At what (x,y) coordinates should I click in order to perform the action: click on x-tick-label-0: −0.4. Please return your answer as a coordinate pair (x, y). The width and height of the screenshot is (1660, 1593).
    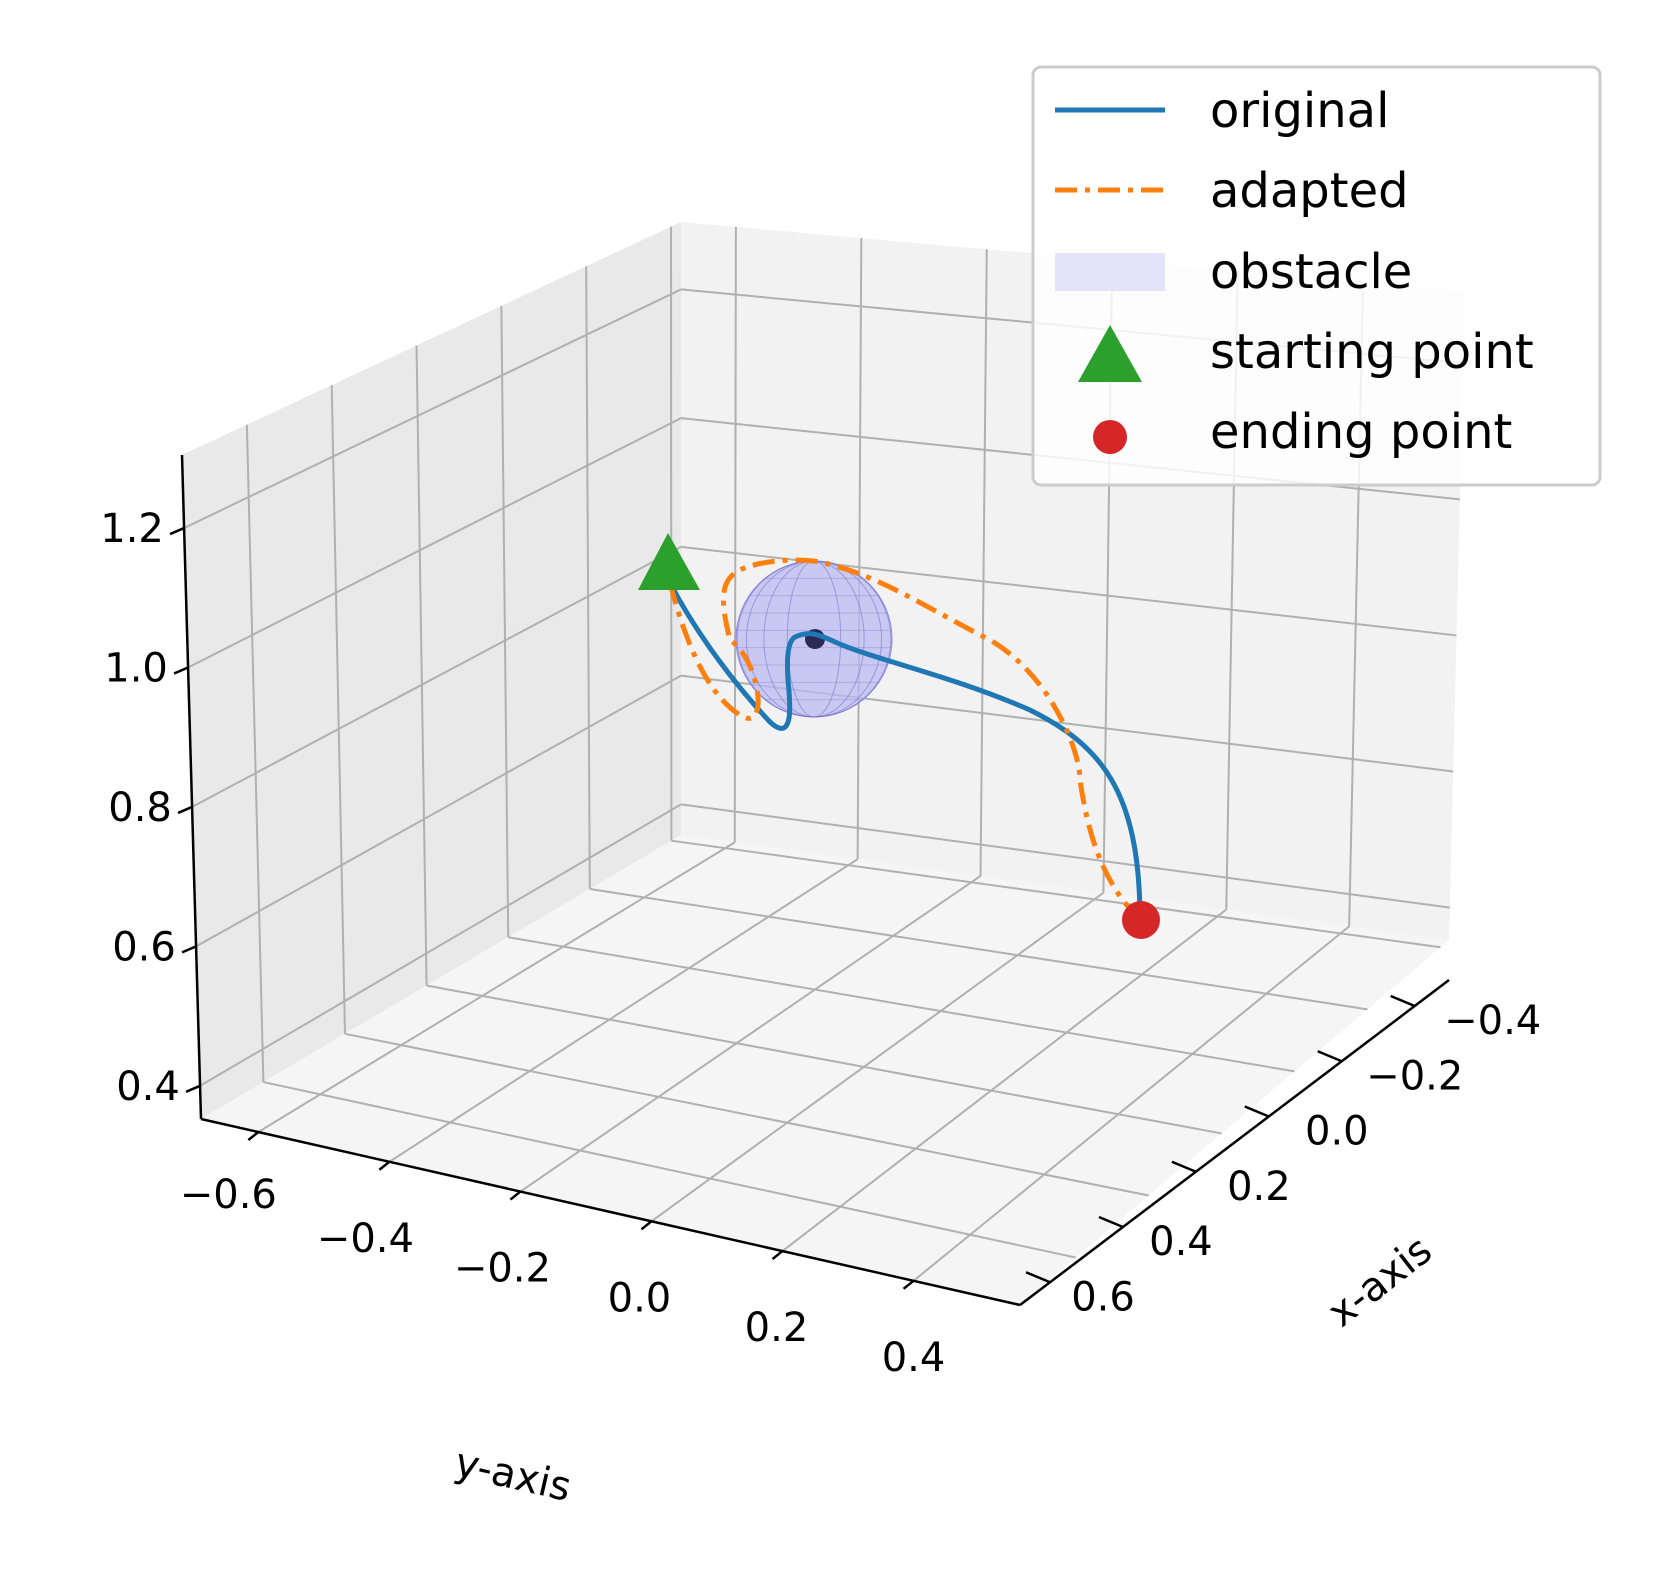
    Looking at the image, I should click on (1492, 1021).